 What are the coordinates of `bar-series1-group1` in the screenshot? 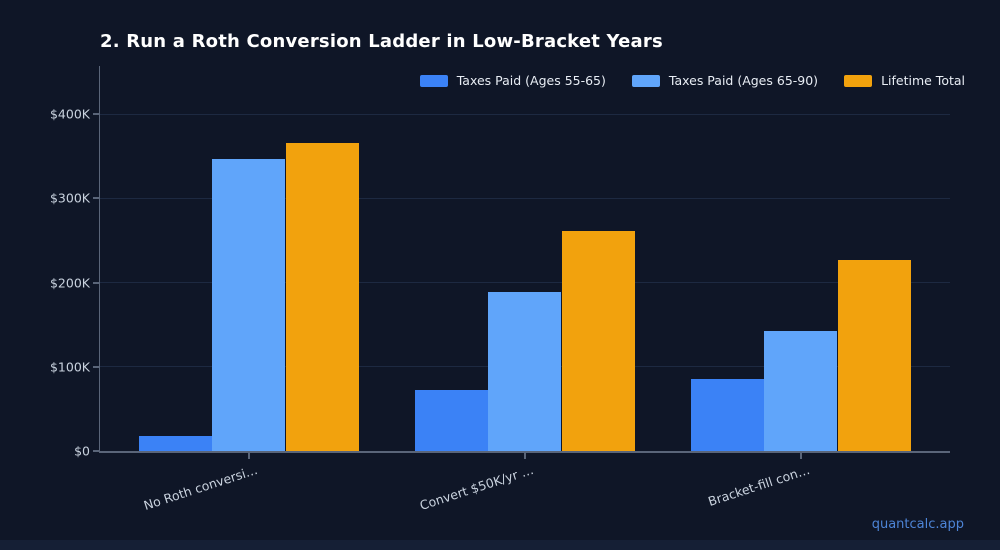 It's located at (524, 371).